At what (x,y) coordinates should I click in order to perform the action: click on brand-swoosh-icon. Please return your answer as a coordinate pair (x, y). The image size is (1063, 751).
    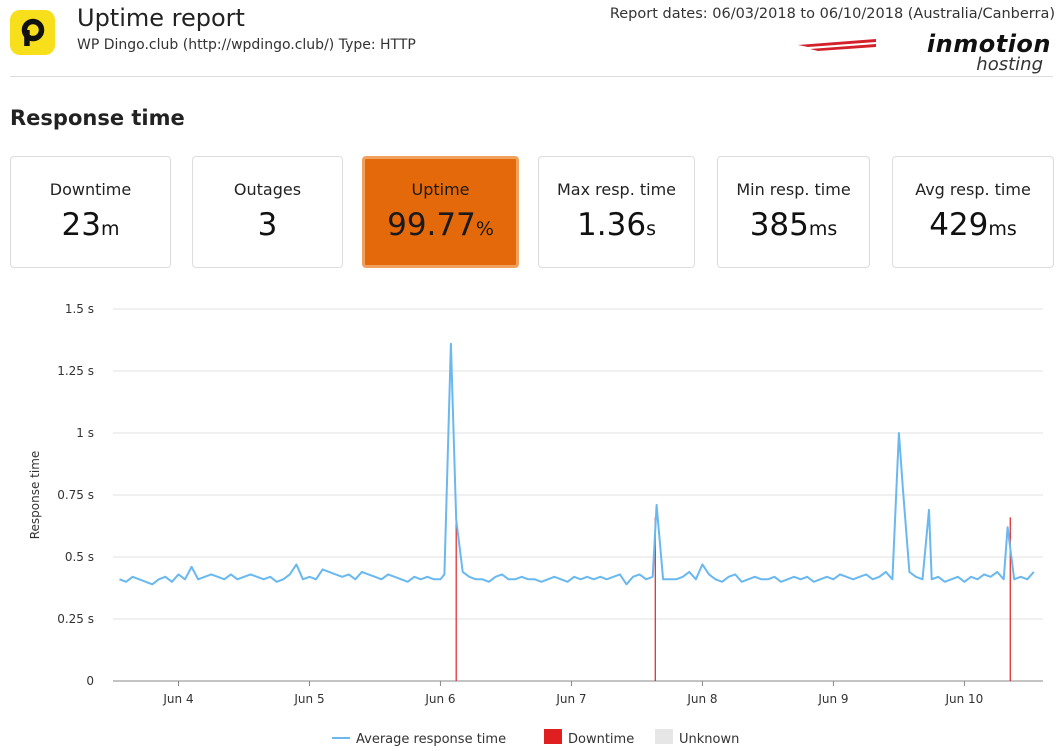
    Looking at the image, I should click on (837, 45).